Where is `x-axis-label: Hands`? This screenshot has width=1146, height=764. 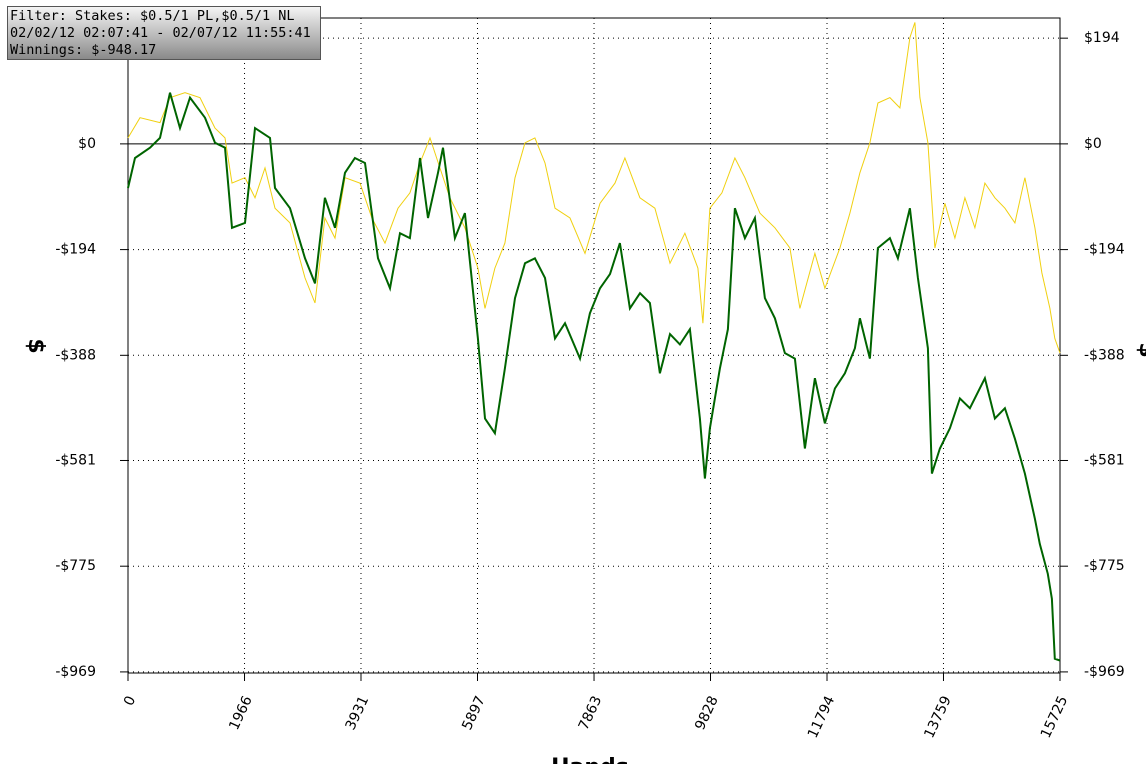 x-axis-label: Hands is located at coordinates (590, 759).